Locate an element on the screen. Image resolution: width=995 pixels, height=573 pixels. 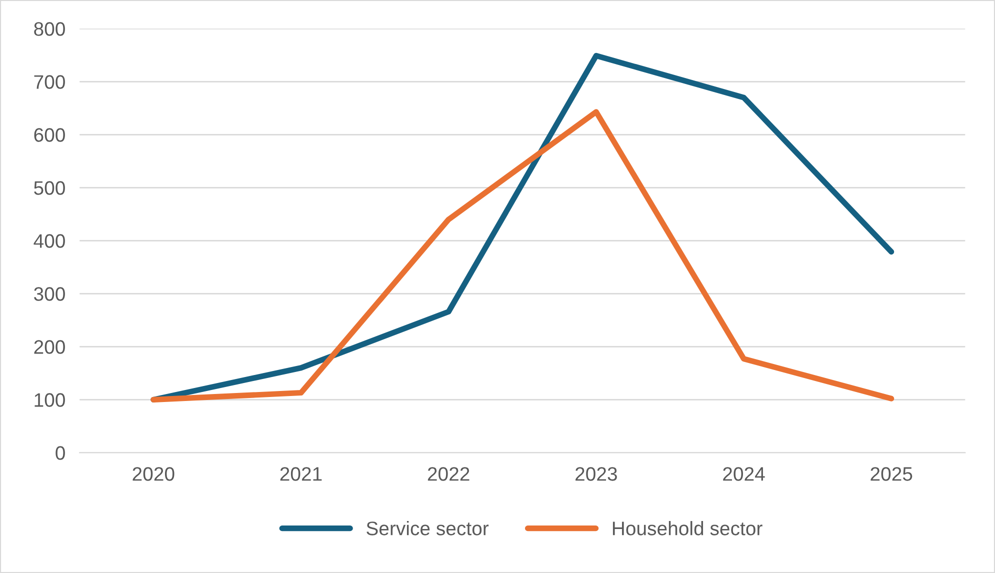
y-tick-label: 100 is located at coordinates (49, 400).